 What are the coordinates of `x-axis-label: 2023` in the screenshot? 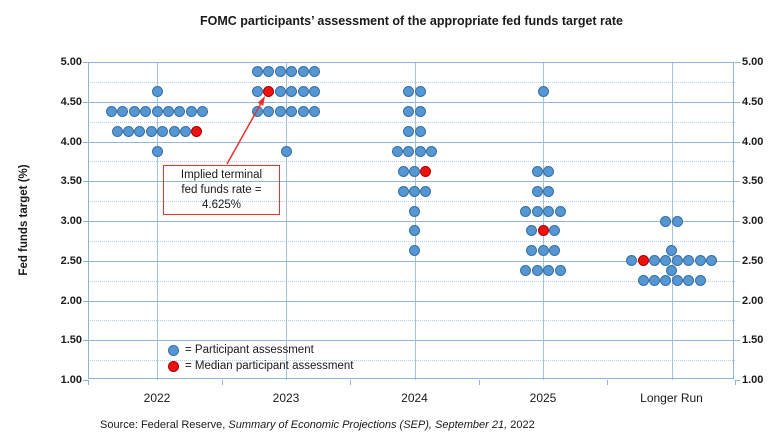 It's located at (286, 398).